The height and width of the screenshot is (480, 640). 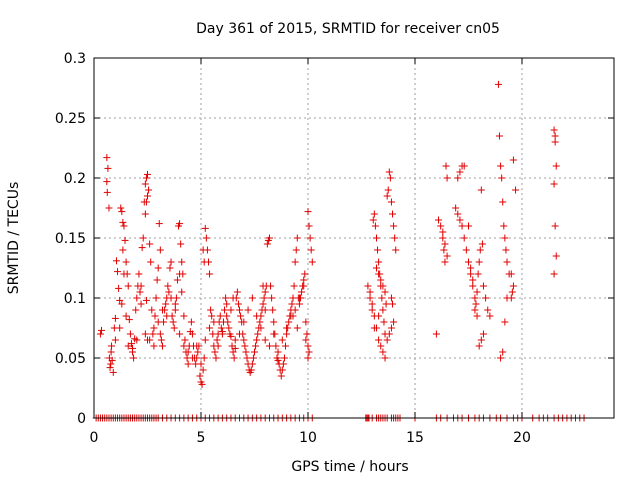 I want to click on y-tick-label: 0.1, so click(x=75, y=299).